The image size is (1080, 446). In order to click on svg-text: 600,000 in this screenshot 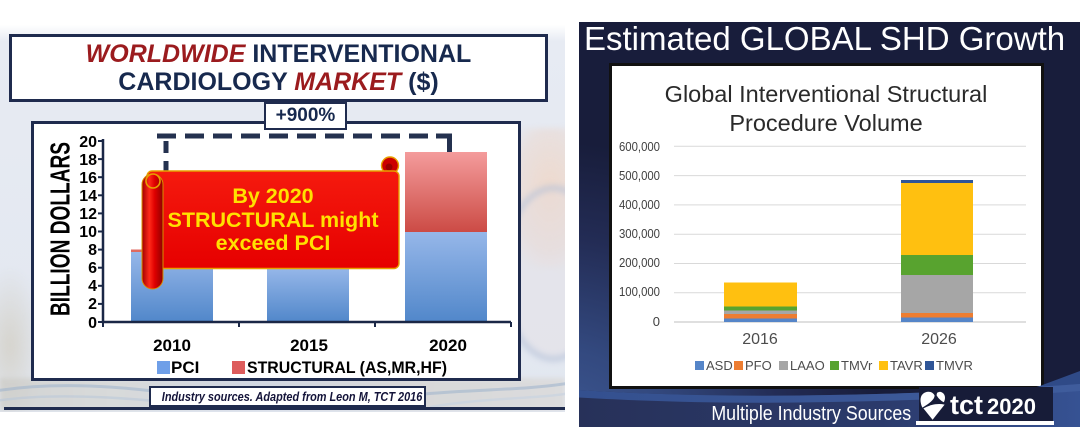, I will do `click(639, 146)`.